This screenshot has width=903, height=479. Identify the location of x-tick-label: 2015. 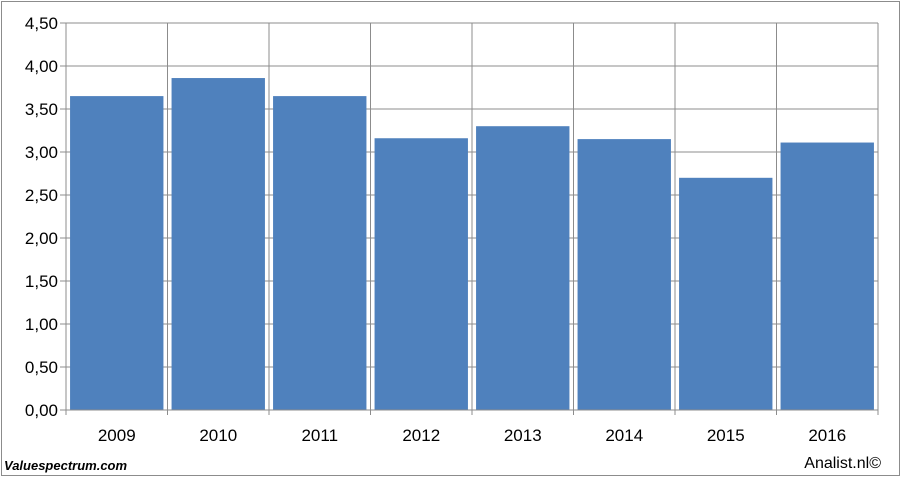
(726, 435).